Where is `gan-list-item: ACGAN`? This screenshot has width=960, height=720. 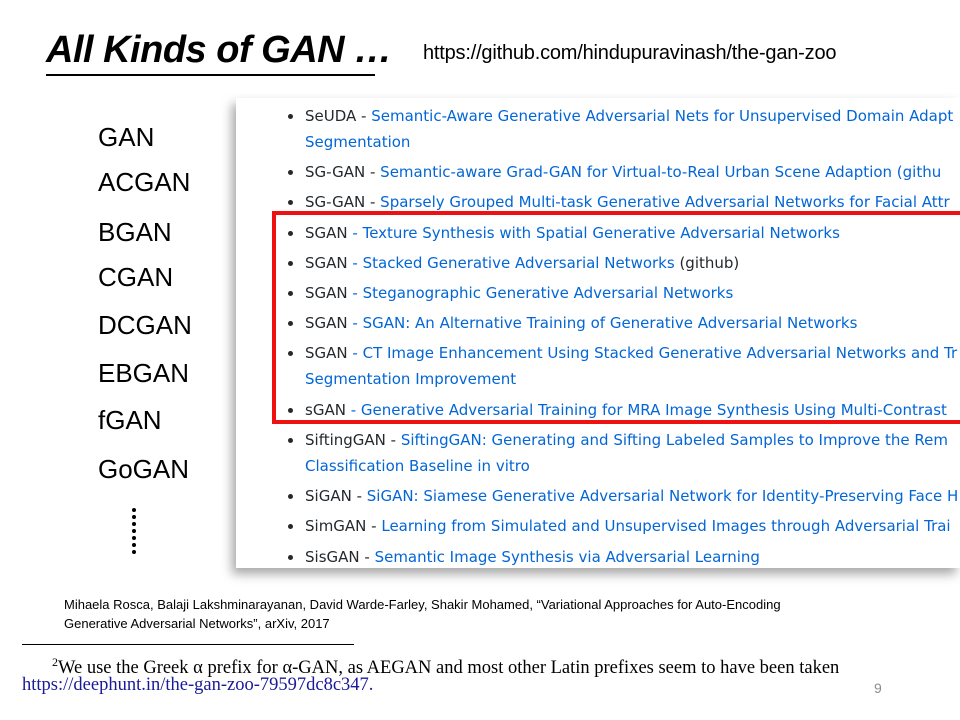
gan-list-item: ACGAN is located at coordinates (144, 182).